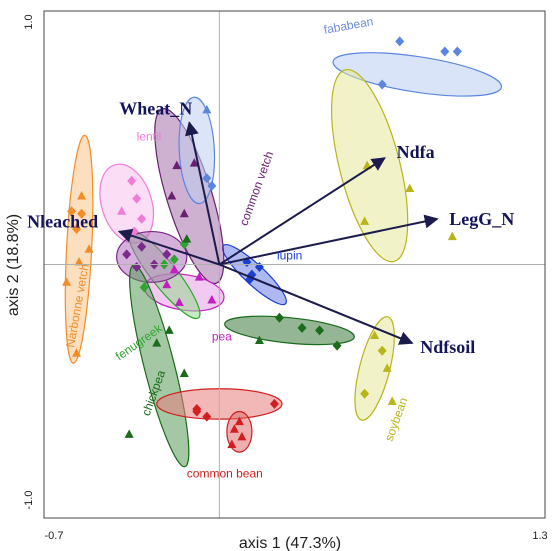 This screenshot has height=551, width=553. I want to click on label-lentil: lentil, so click(149, 136).